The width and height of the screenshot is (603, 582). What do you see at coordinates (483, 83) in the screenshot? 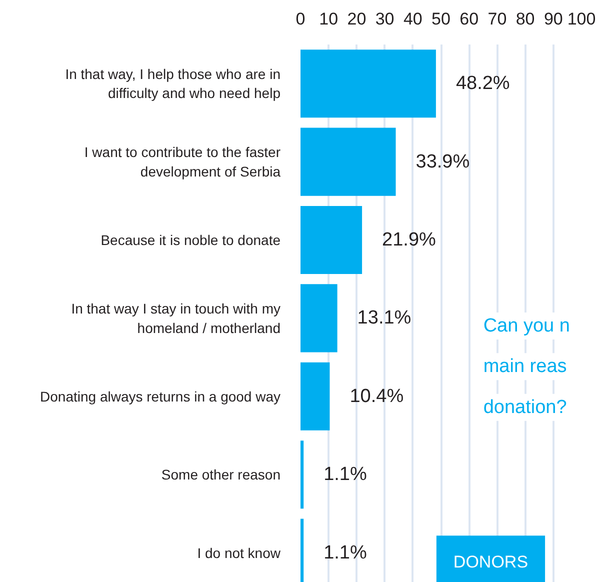
I see `data-label: 48.2%` at bounding box center [483, 83].